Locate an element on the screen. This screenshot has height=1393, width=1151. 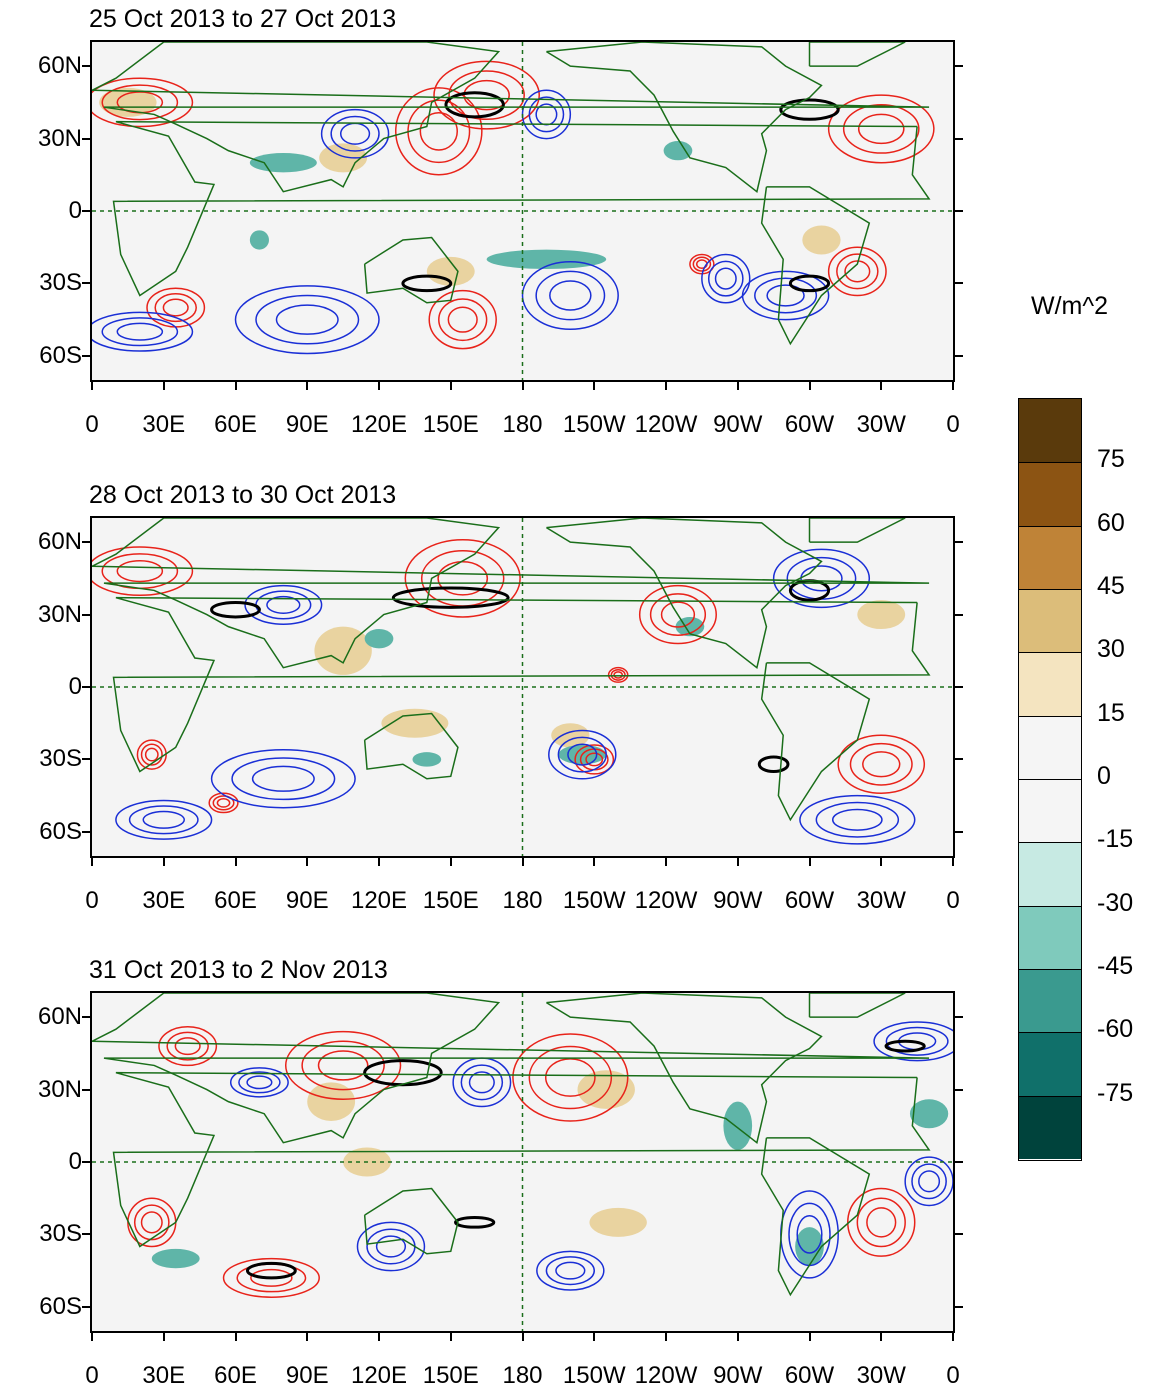
colorbar-label: -15 is located at coordinates (1115, 839).